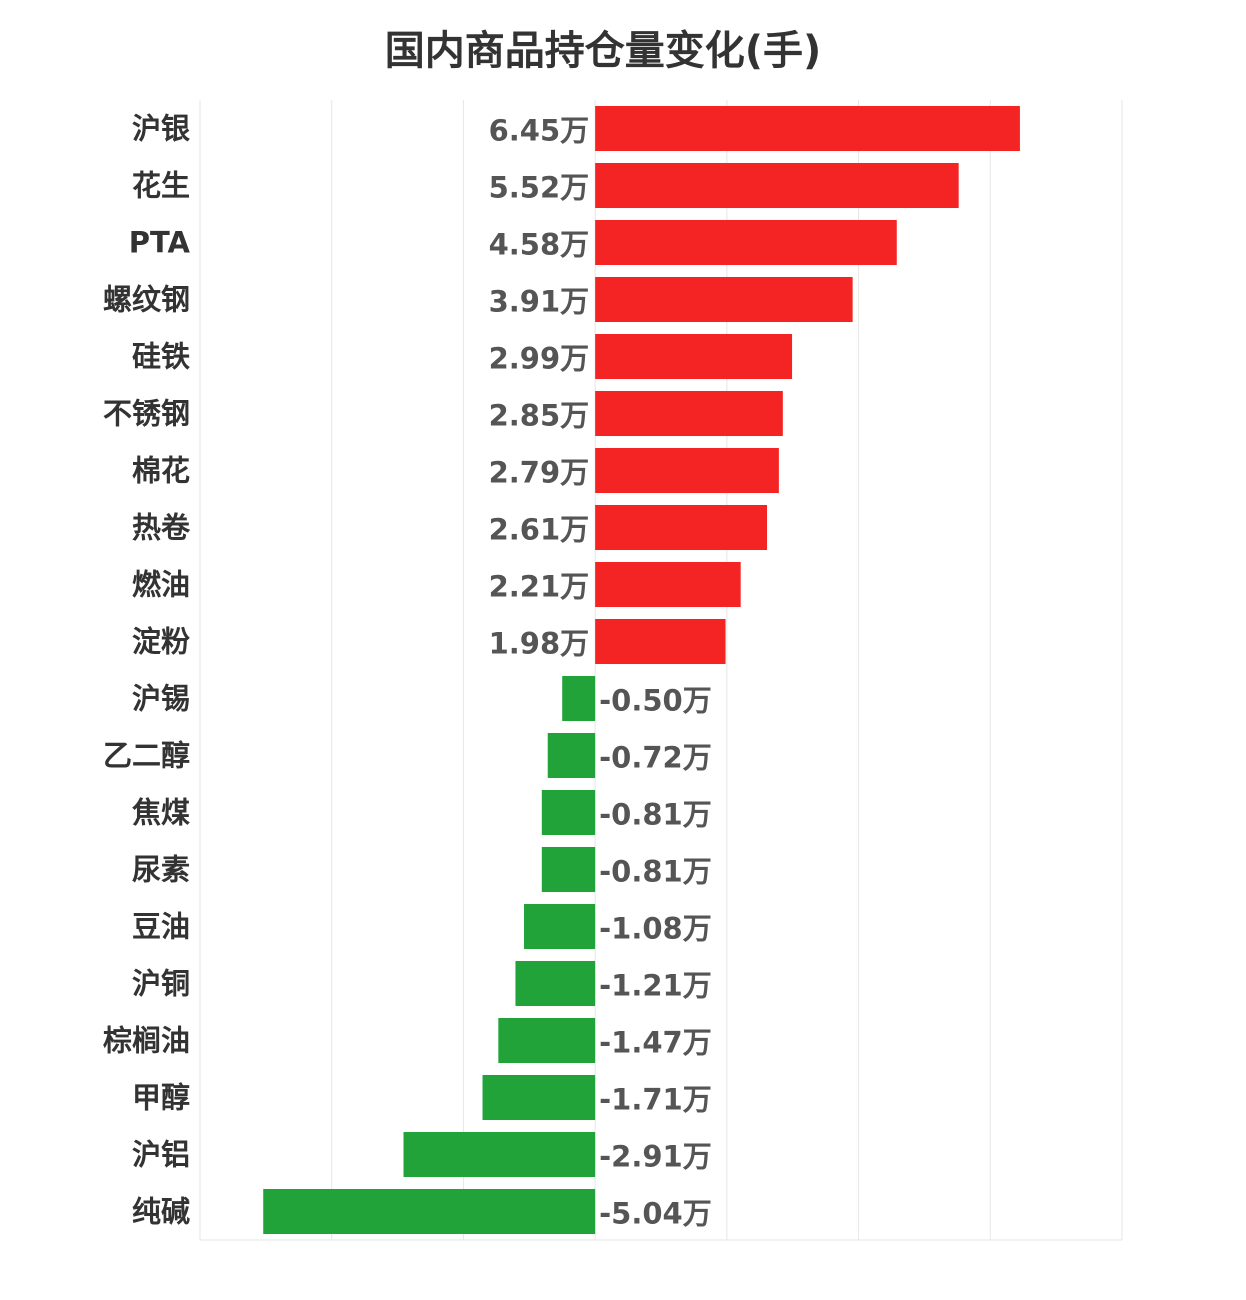  I want to click on data-label: -5.04万, so click(655, 1214).